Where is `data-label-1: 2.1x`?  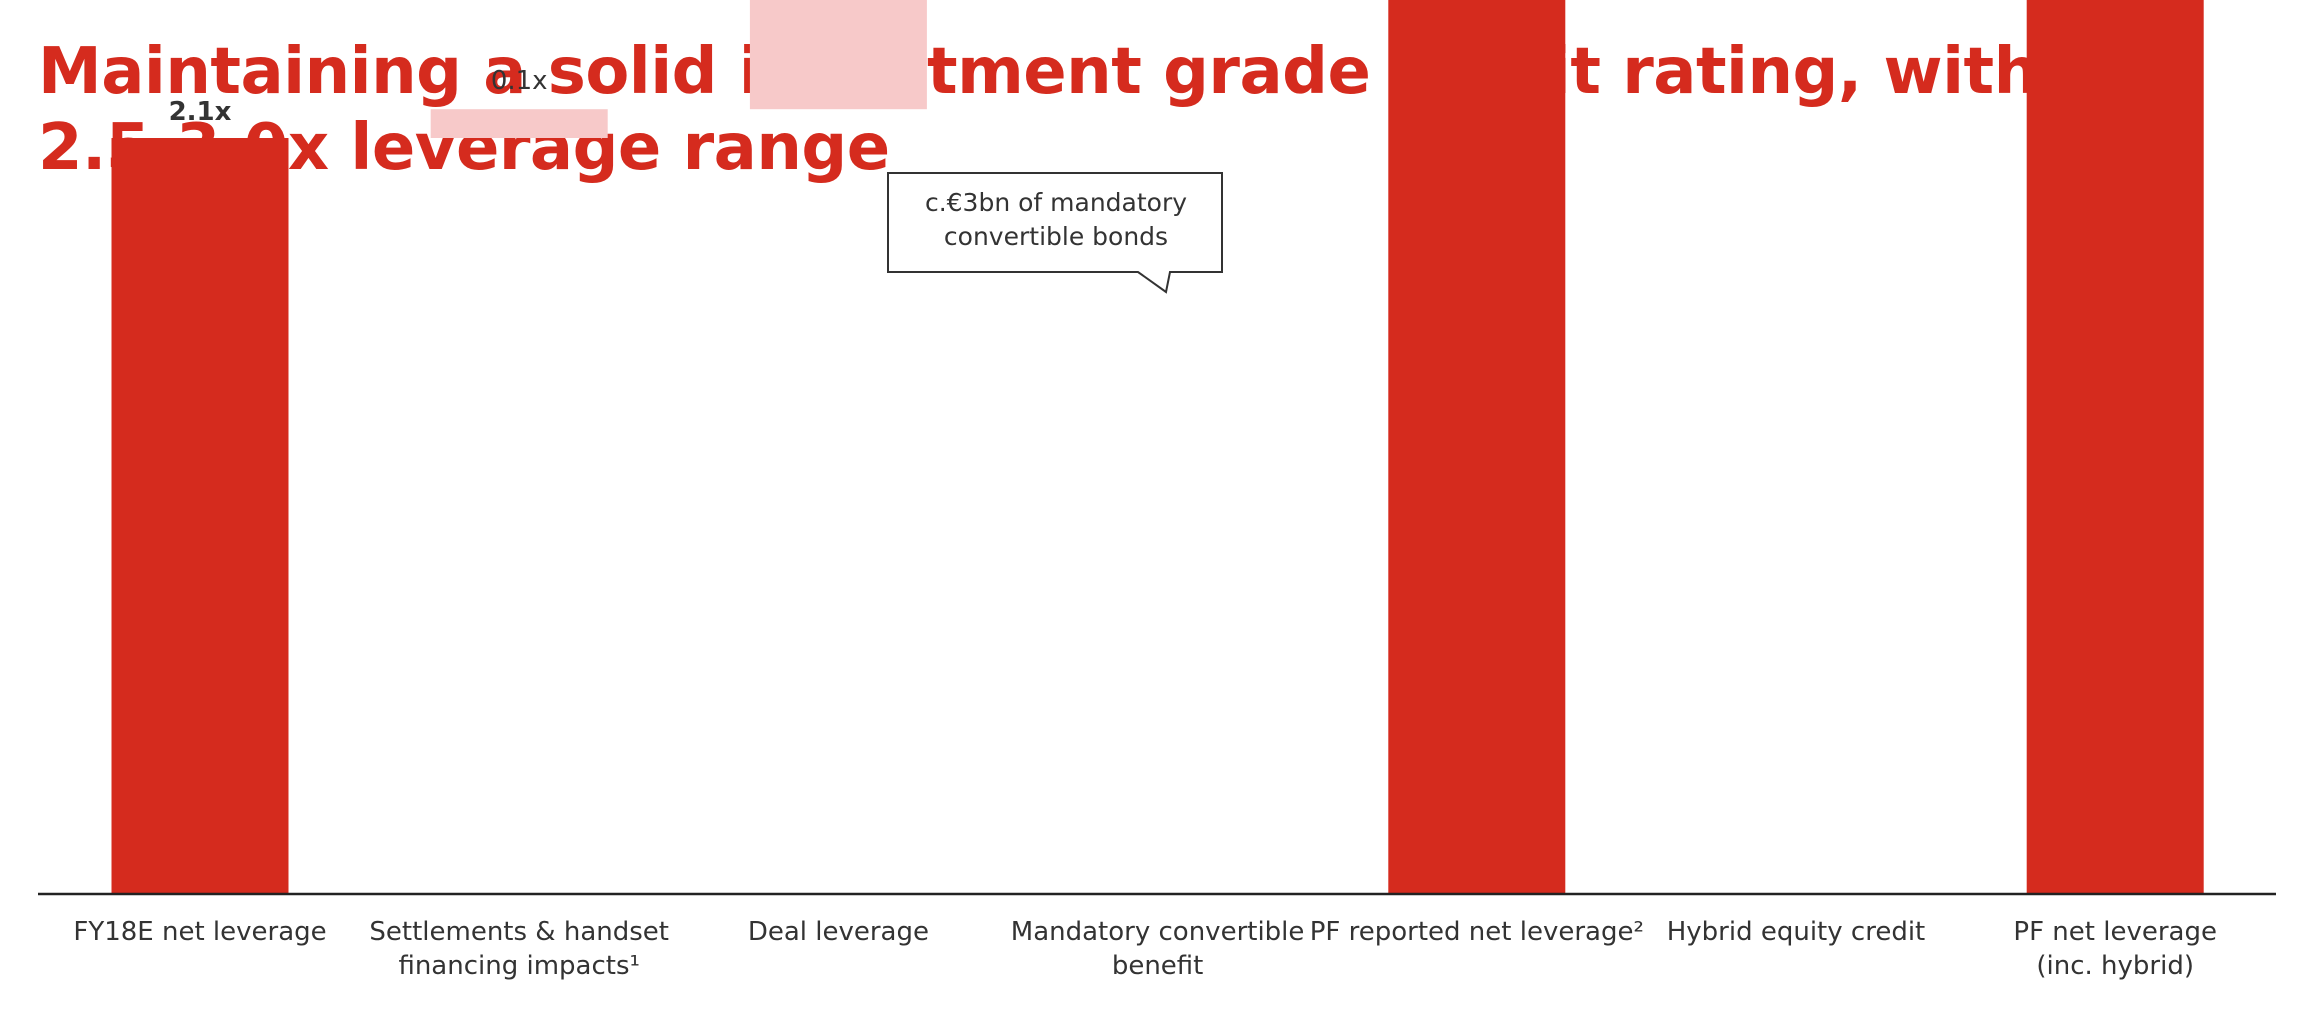 data-label-1: 2.1x is located at coordinates (200, 112).